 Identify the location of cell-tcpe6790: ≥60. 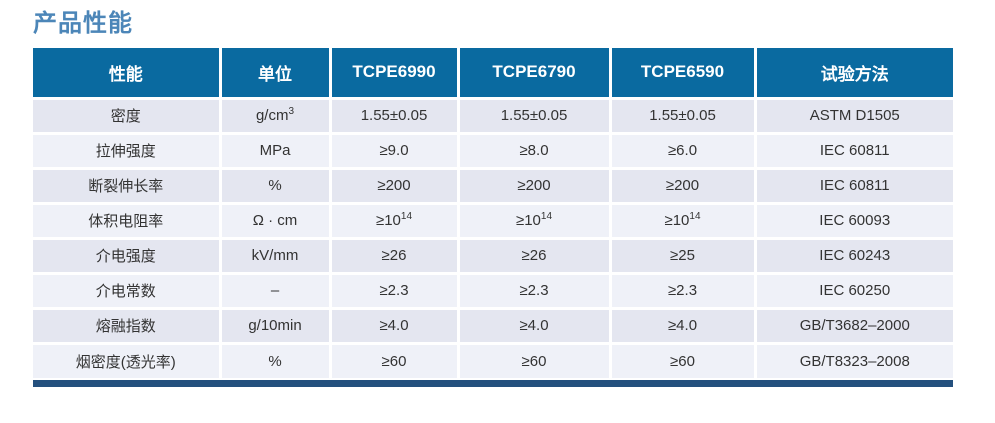
(535, 359).